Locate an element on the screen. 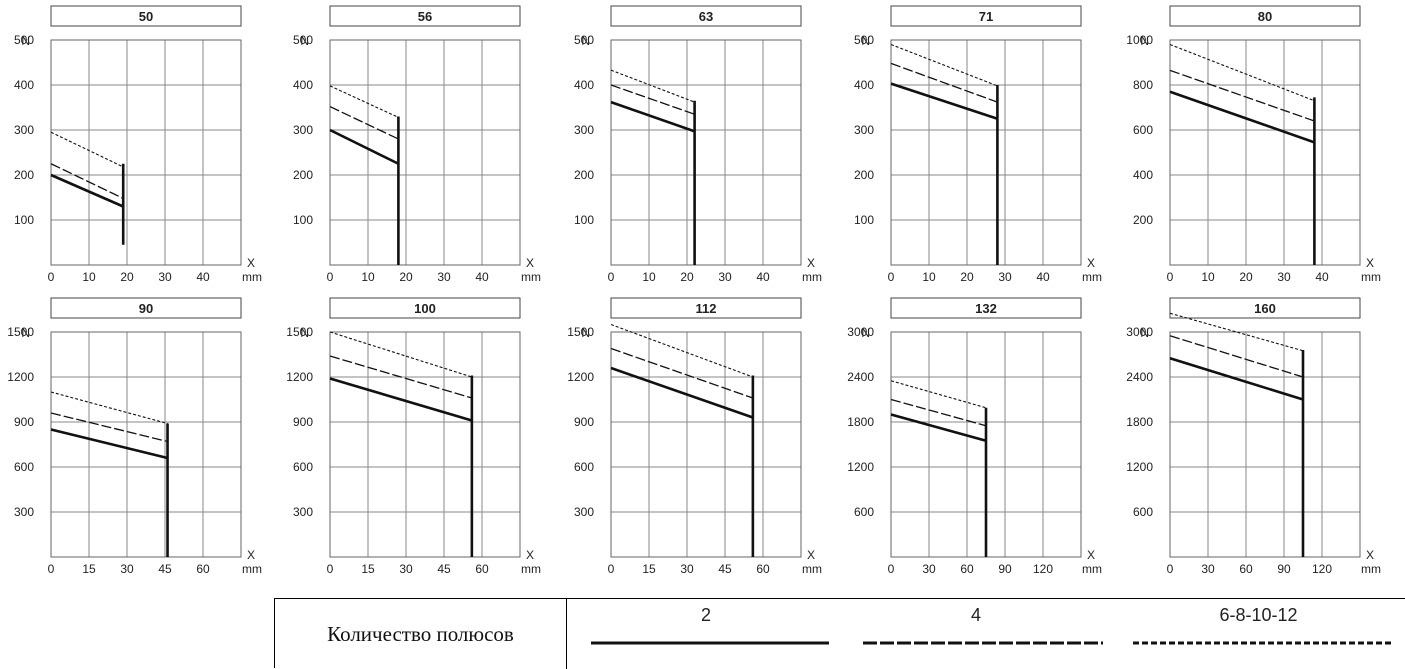  x-tick-label: 15 is located at coordinates (368, 569).